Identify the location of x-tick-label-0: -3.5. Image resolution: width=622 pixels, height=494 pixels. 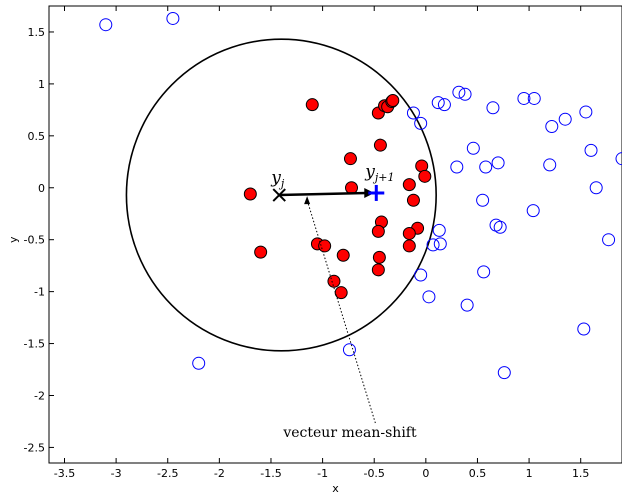
(64, 473).